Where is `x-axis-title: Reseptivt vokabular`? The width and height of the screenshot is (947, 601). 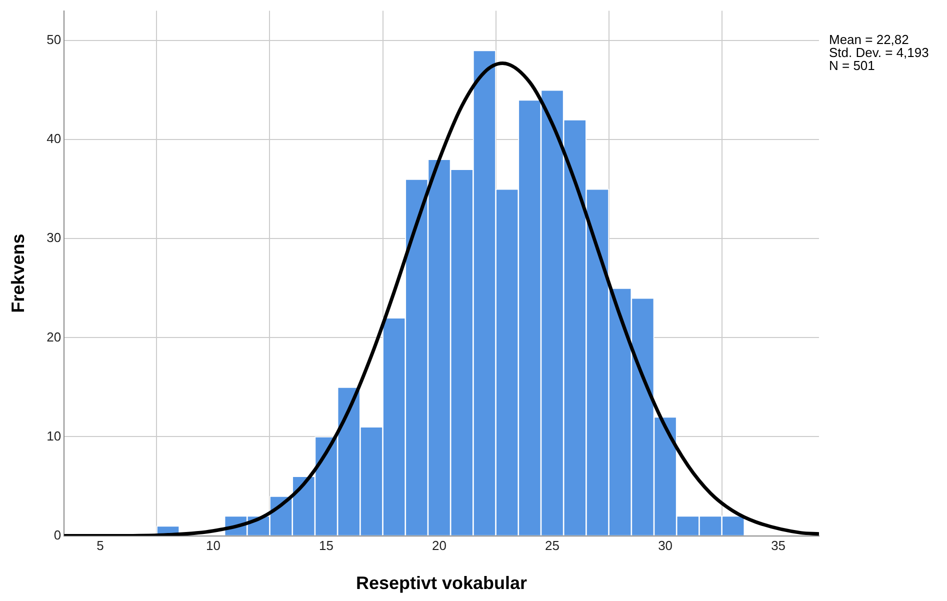 x-axis-title: Reseptivt vokabular is located at coordinates (442, 583).